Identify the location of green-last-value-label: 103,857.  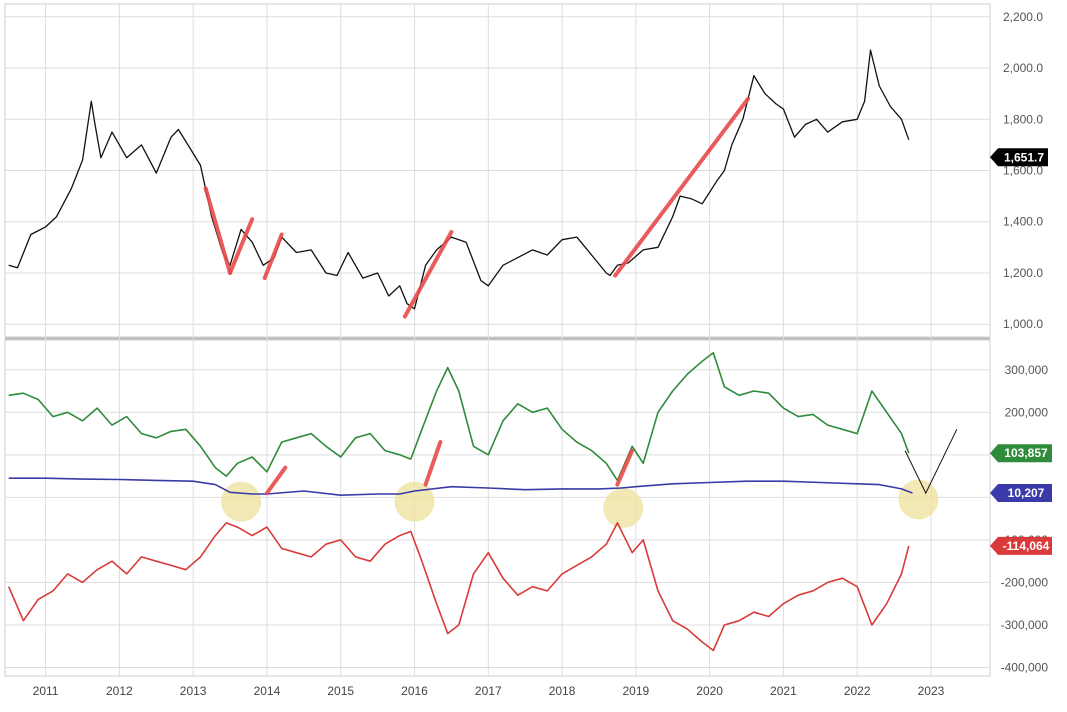
(1026, 453).